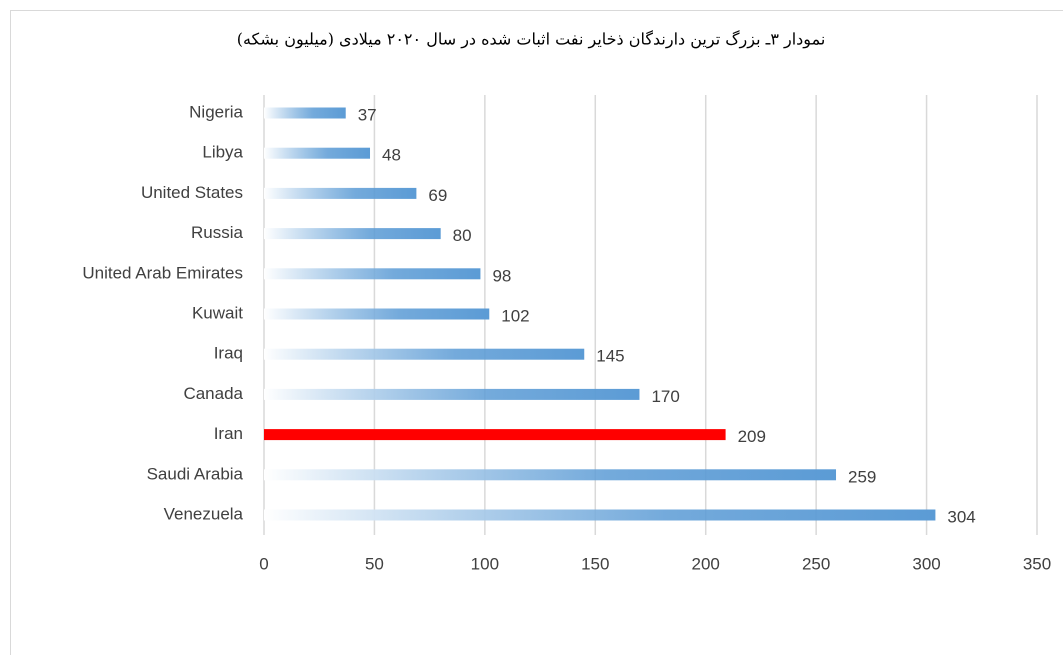 Image resolution: width=1063 pixels, height=655 pixels. I want to click on value-label: 48, so click(391, 155).